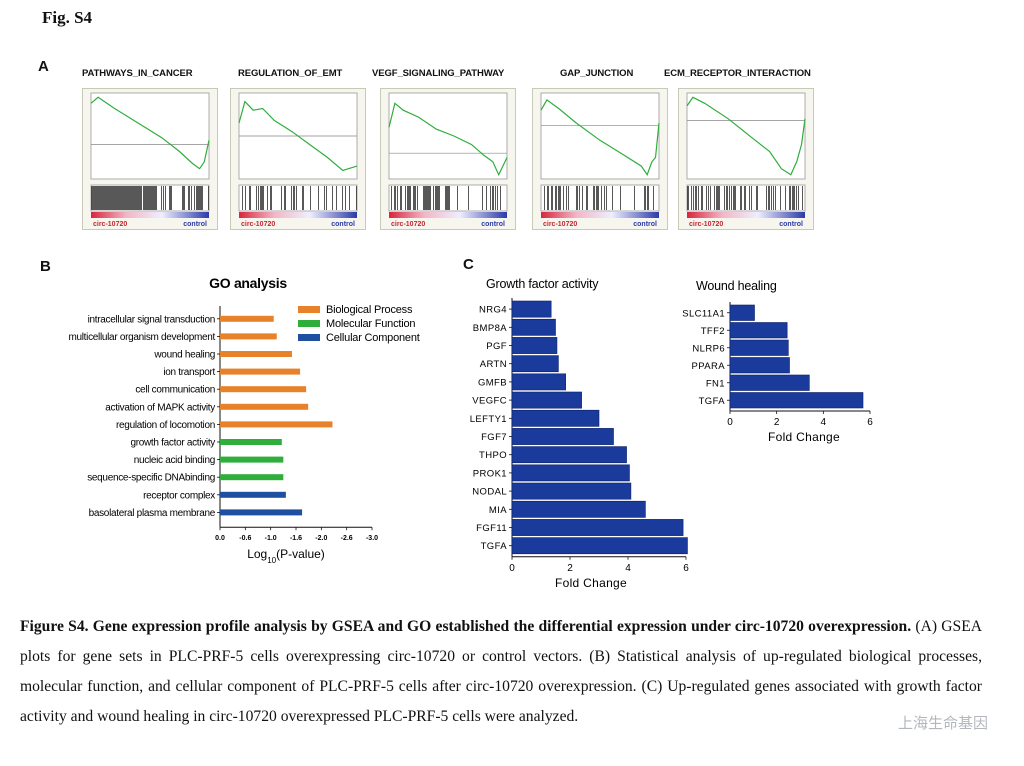 The height and width of the screenshot is (766, 1024). Describe the element at coordinates (490, 473) in the screenshot. I see `growth-gene-label: PROK1` at that location.